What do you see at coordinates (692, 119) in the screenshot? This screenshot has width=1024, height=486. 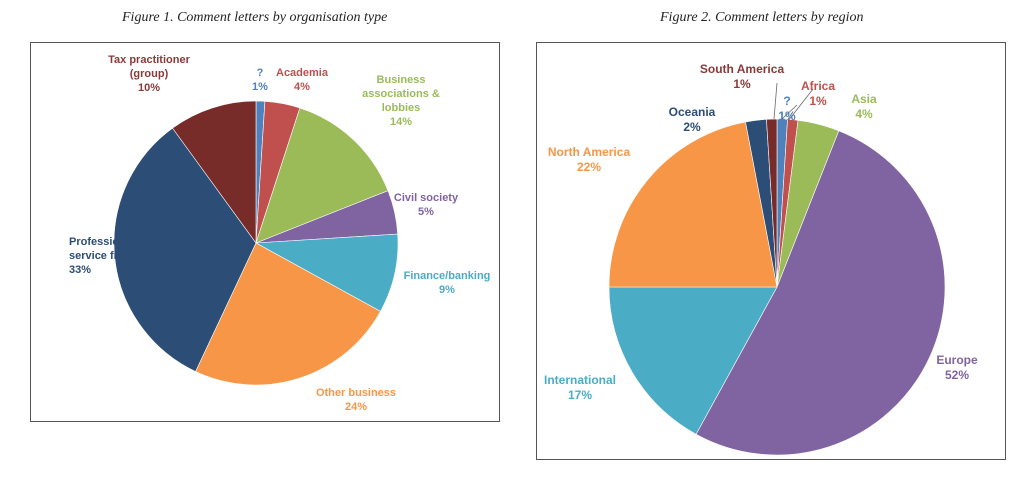 I see `slice-label-oceania: Oceania 2%` at bounding box center [692, 119].